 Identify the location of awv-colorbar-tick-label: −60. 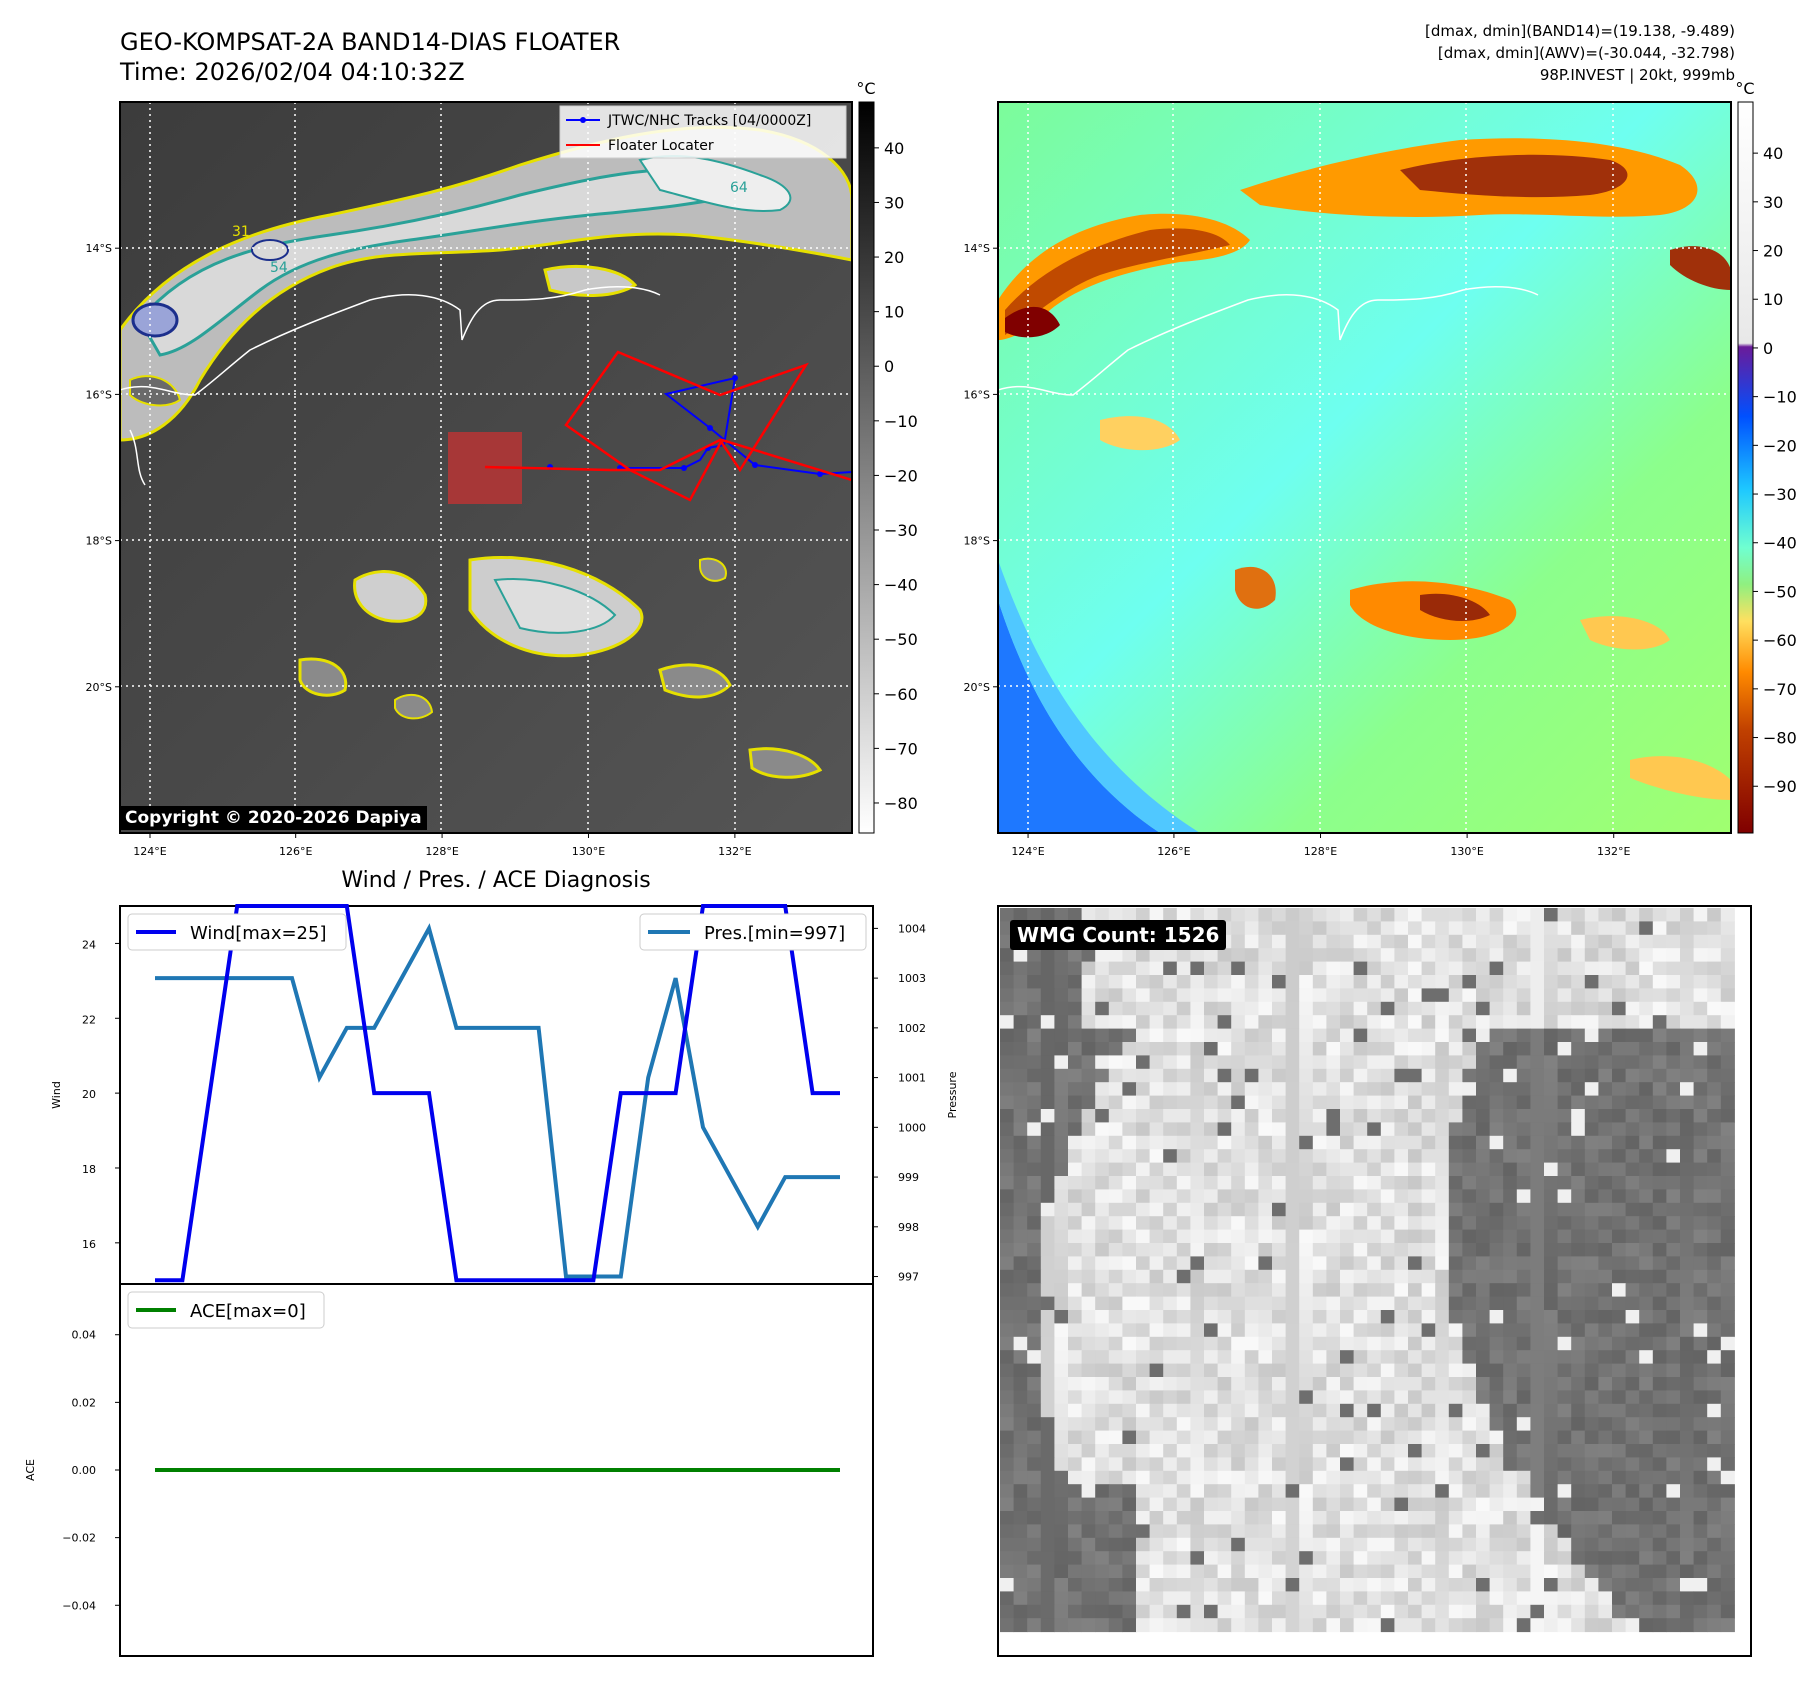
(1780, 640).